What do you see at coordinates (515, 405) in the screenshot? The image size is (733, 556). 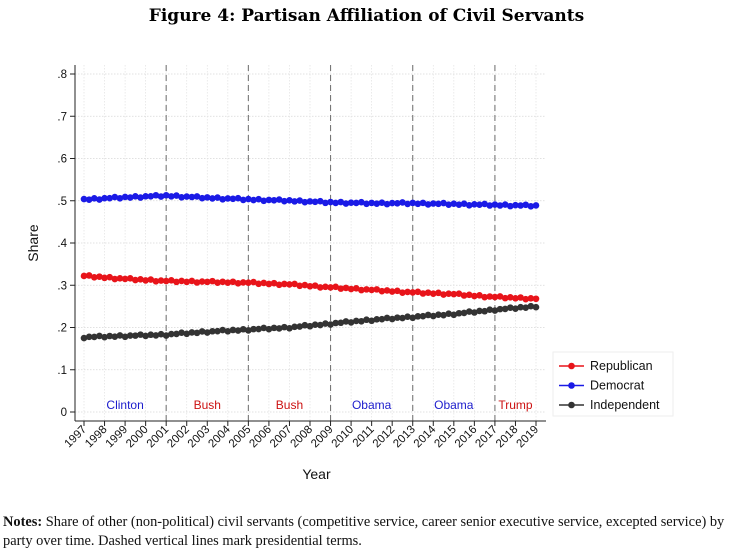 I see `term-label: Trump` at bounding box center [515, 405].